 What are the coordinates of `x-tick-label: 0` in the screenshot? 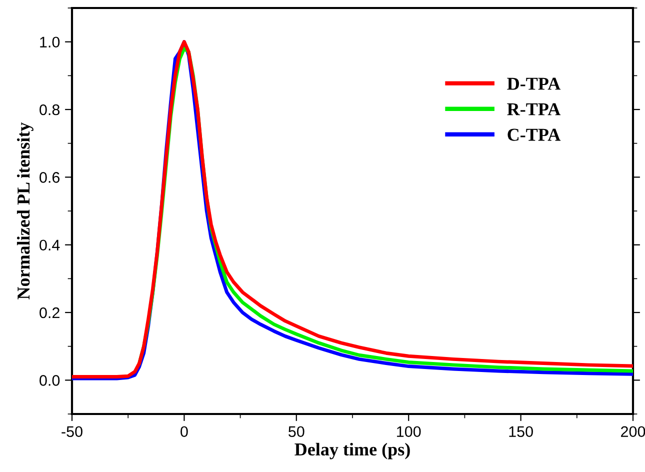 It's located at (184, 432).